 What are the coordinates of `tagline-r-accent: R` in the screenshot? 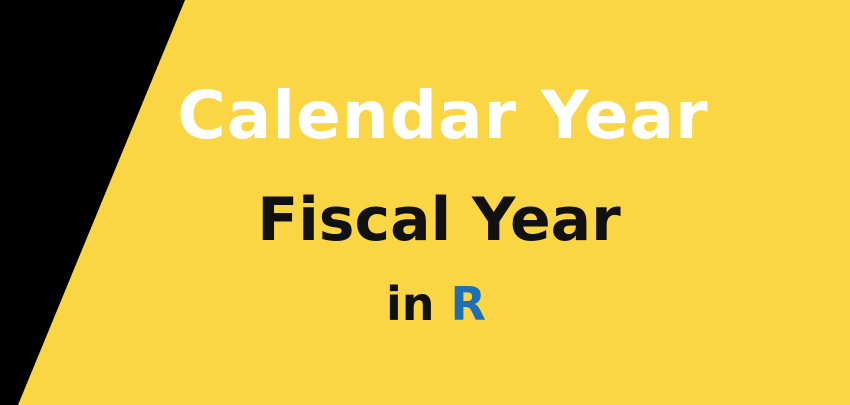 It's located at (468, 304).